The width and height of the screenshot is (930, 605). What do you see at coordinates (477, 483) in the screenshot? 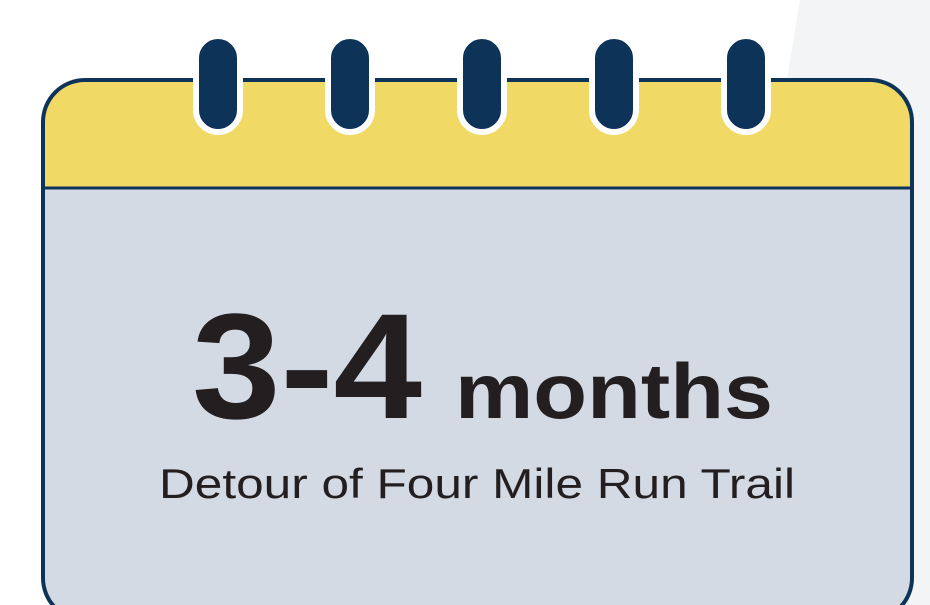
I see `caption: Detour of Four Mile Run Trail` at bounding box center [477, 483].